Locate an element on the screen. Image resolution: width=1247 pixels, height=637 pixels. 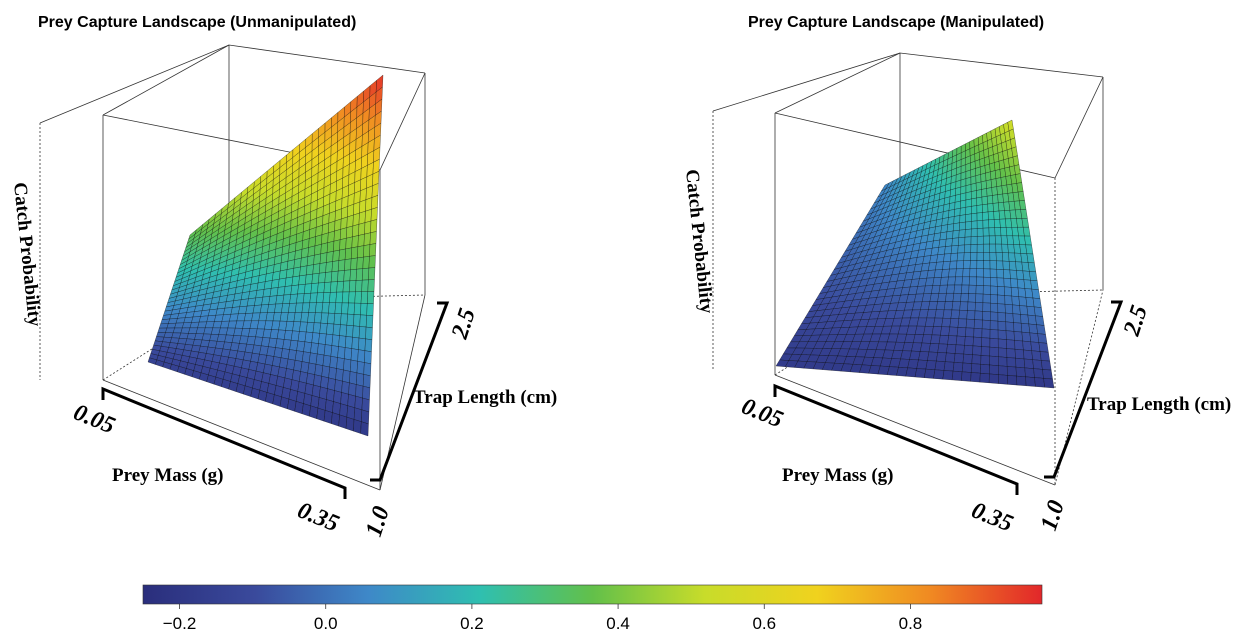
panel2-xlabel: Prey Mass (g) is located at coordinates (838, 475).